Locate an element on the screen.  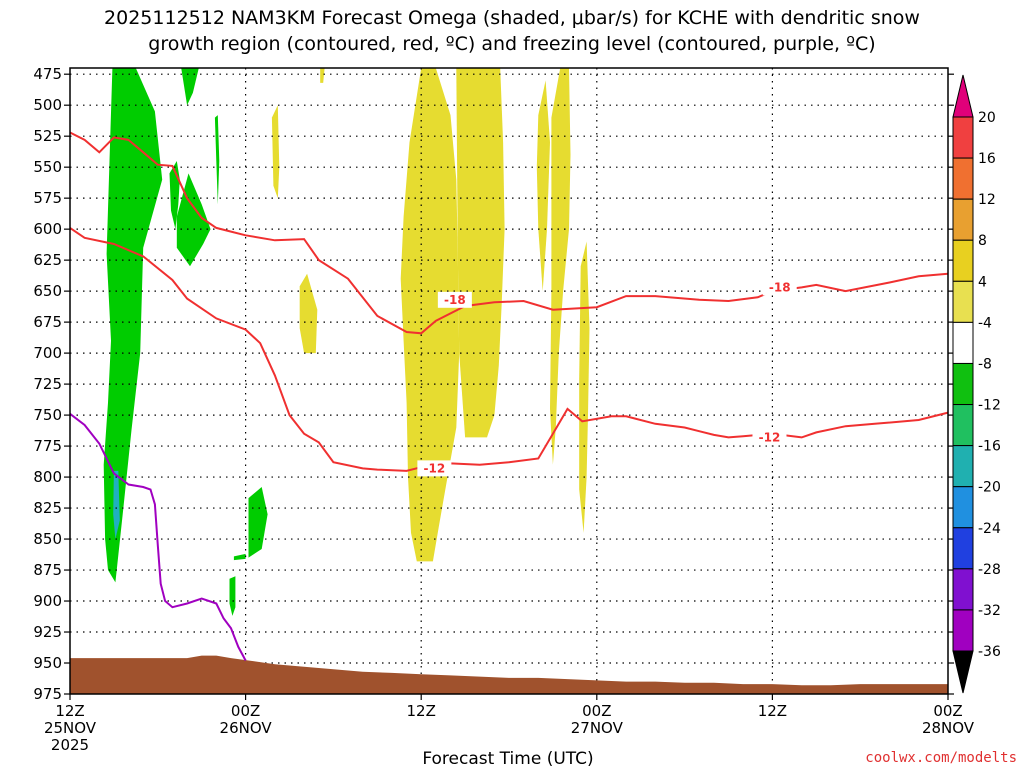
x-tick-label-24-0: 12Z is located at coordinates (421, 711).